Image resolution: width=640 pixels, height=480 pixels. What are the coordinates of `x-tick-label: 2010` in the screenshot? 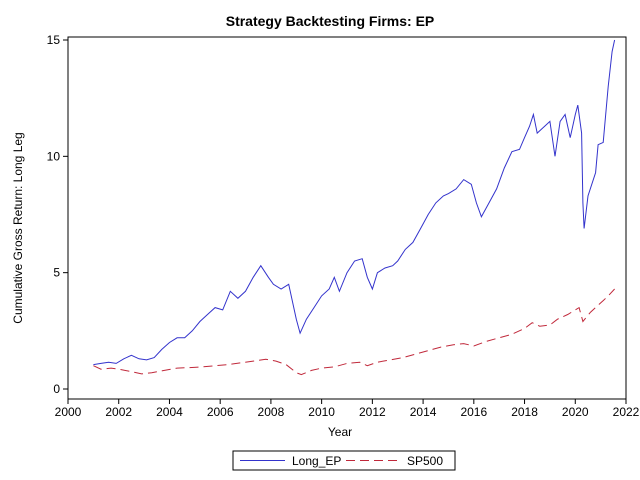 It's located at (321, 412).